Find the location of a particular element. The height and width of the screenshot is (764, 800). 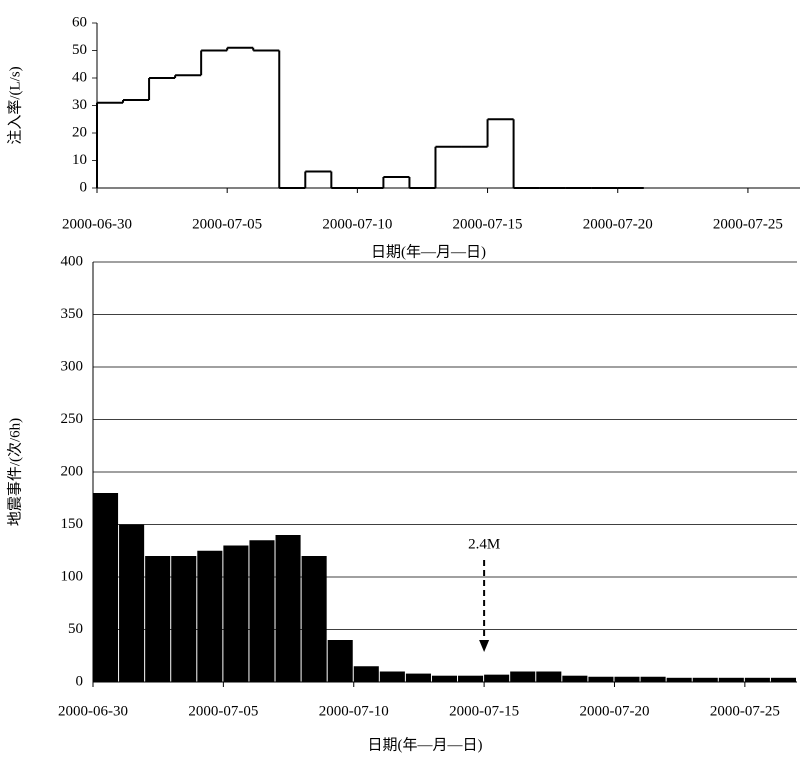

y-axis-label: 注入率/(L/s) is located at coordinates (14, 105).